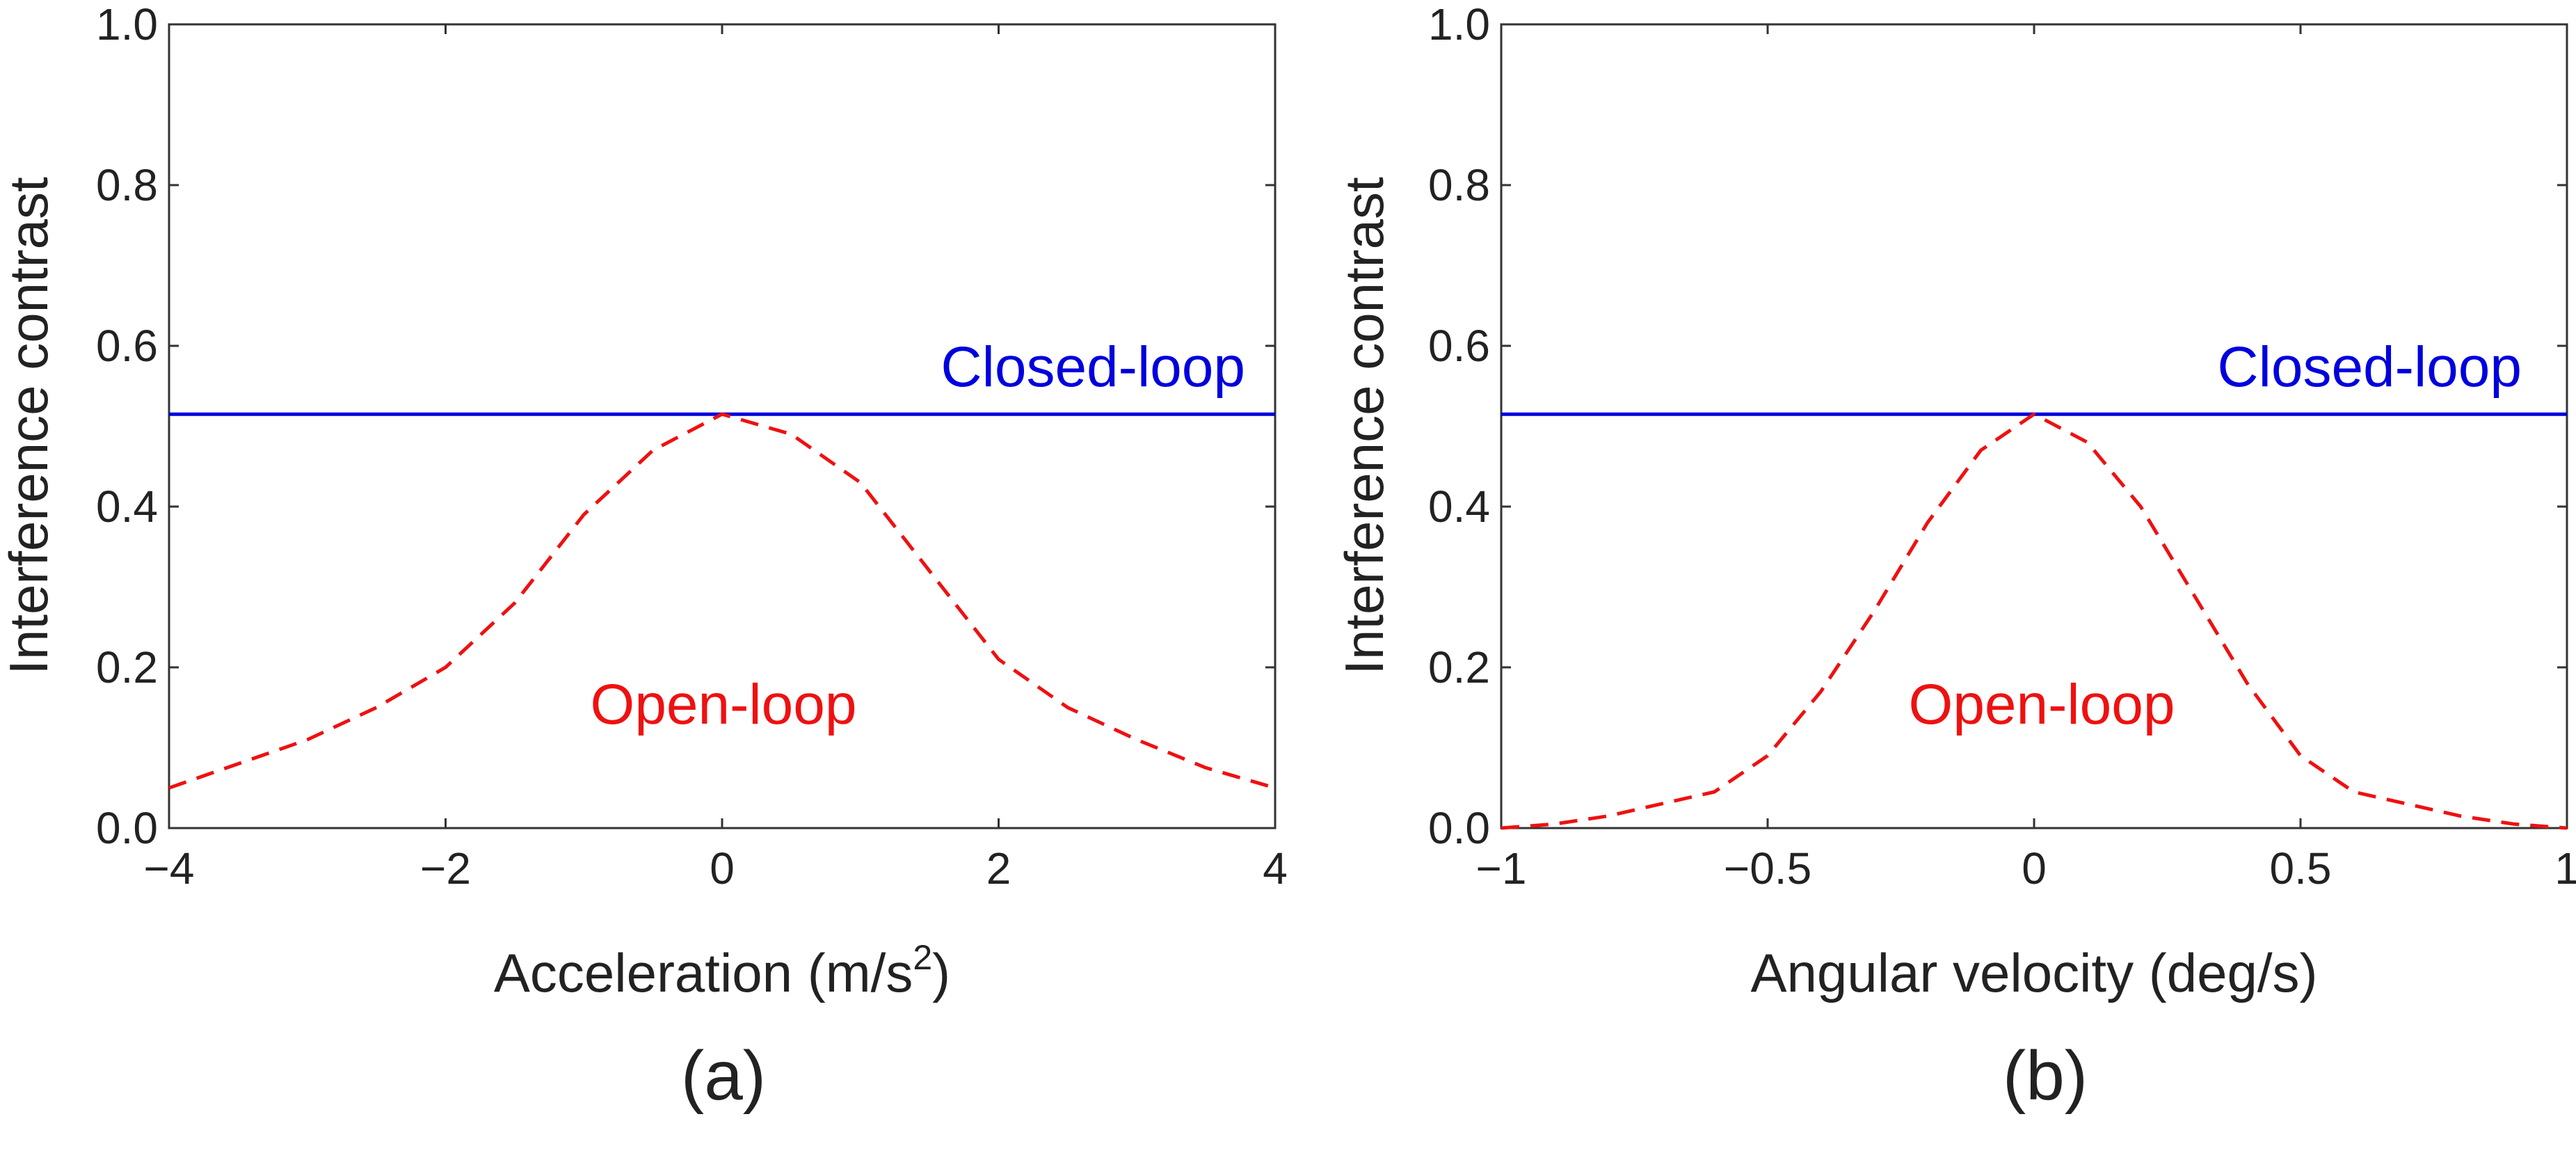 This screenshot has height=1160, width=2576. I want to click on panel-a-y-tick-label: 0.4, so click(127, 507).